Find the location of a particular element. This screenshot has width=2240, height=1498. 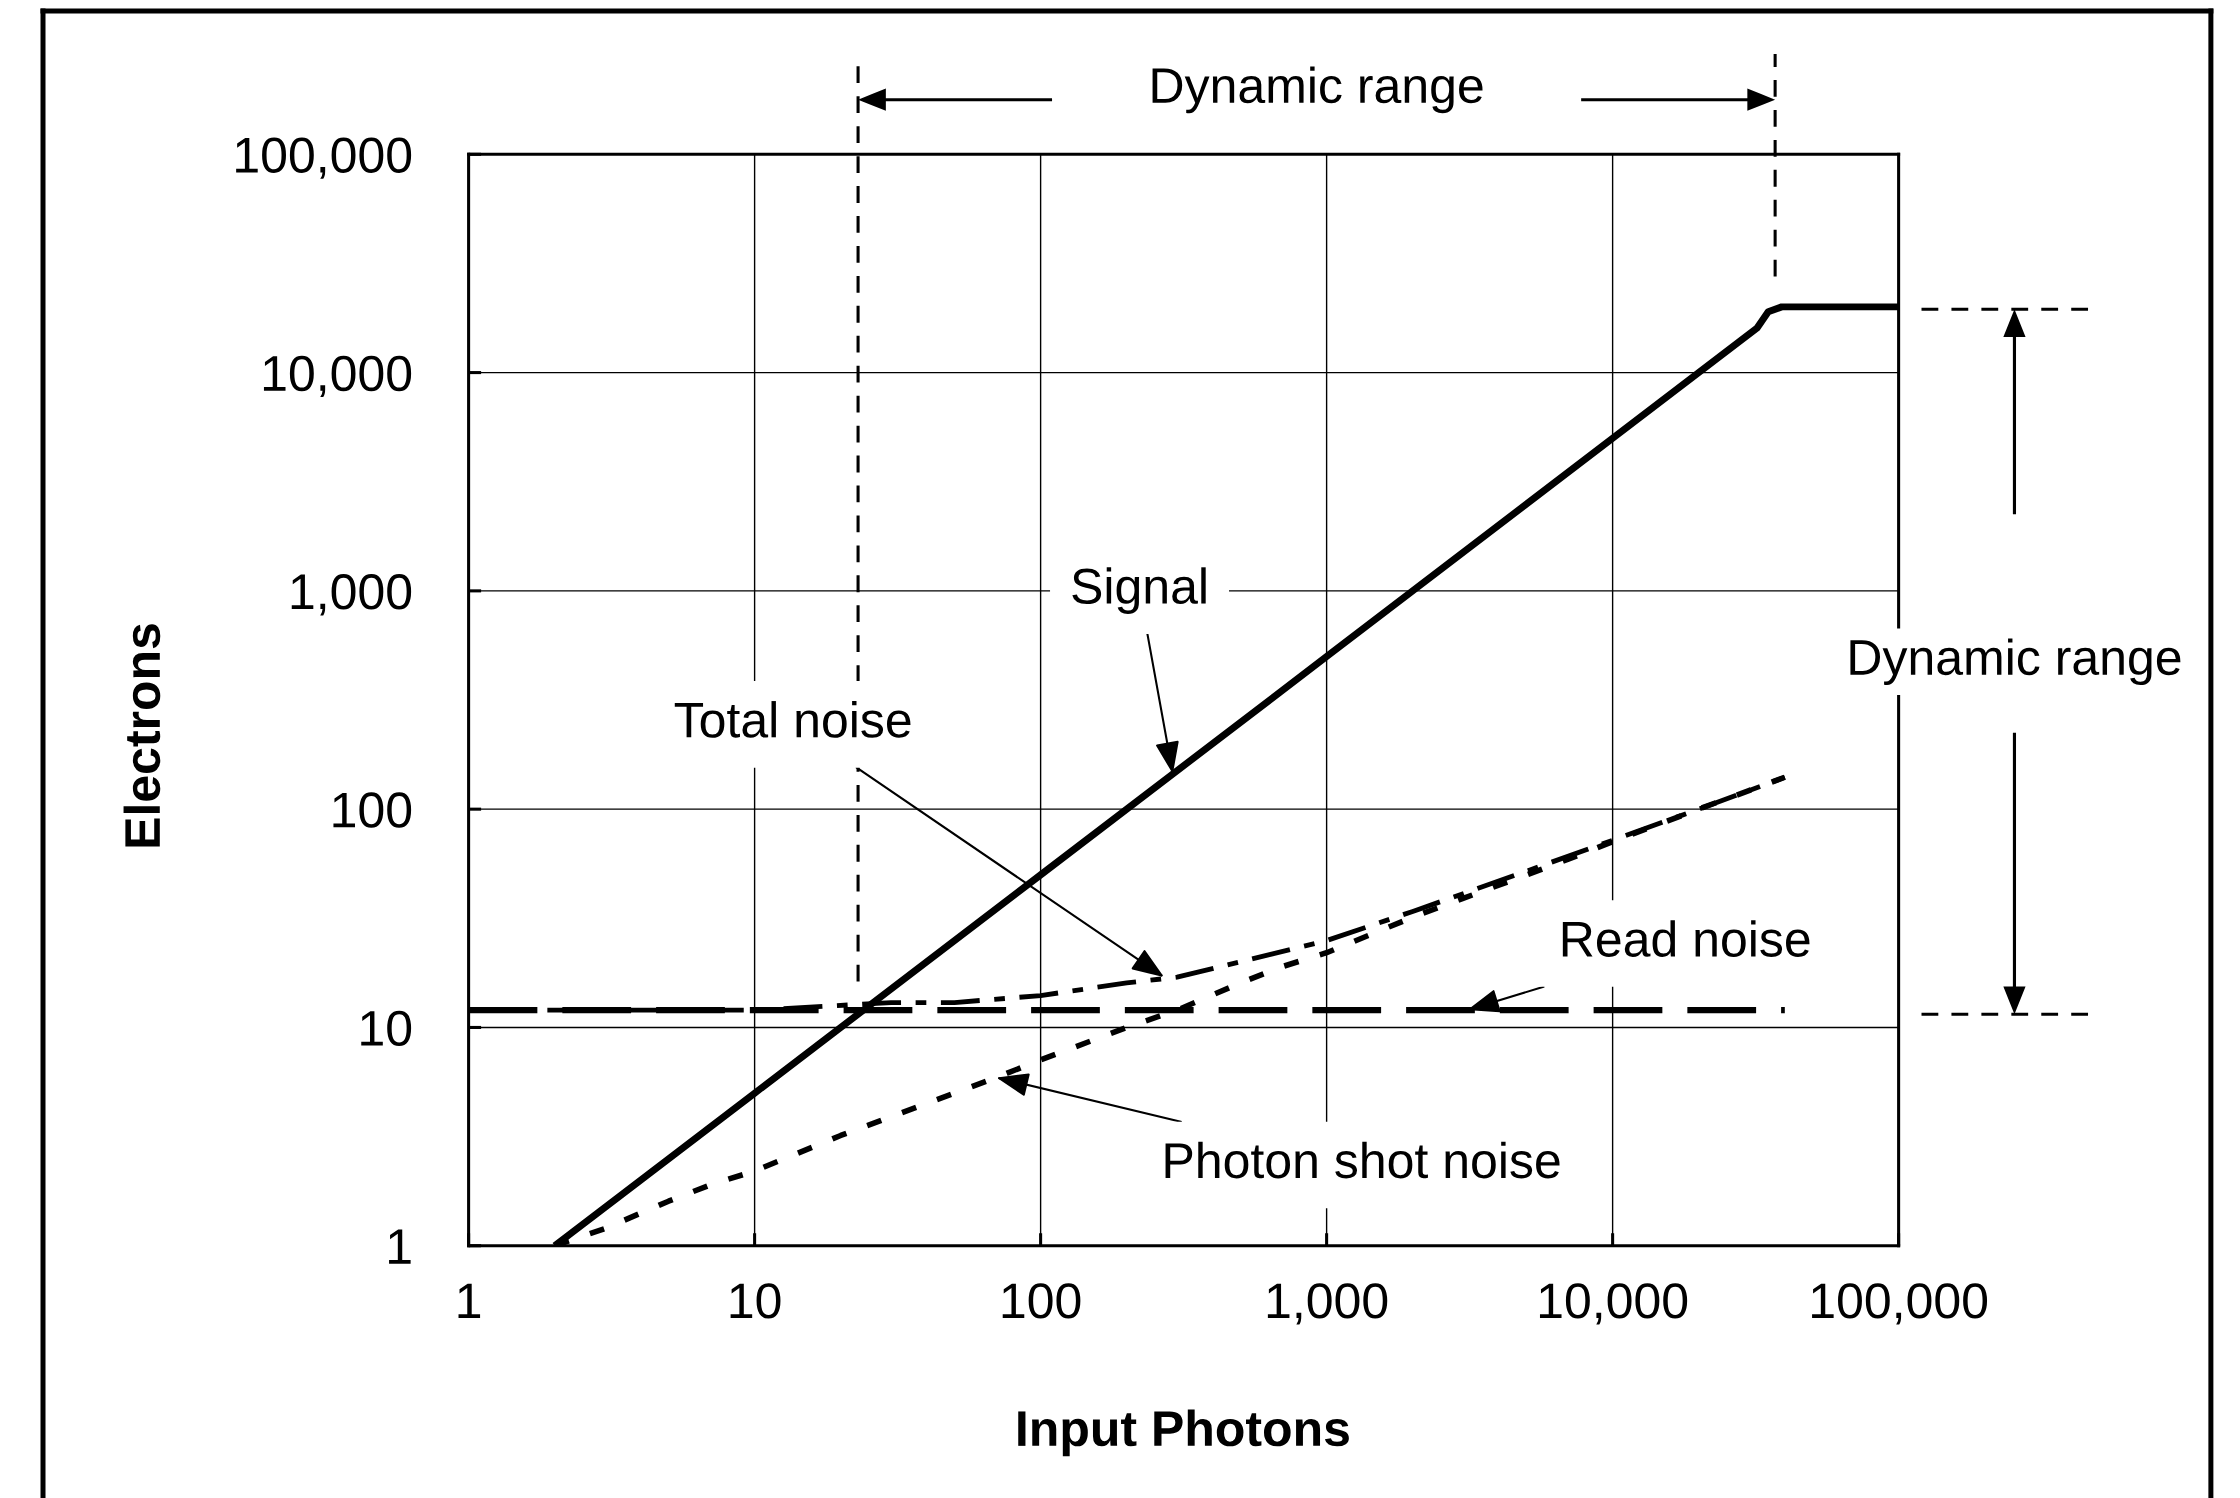

x-tick-label: 1,000 is located at coordinates (1327, 1304).